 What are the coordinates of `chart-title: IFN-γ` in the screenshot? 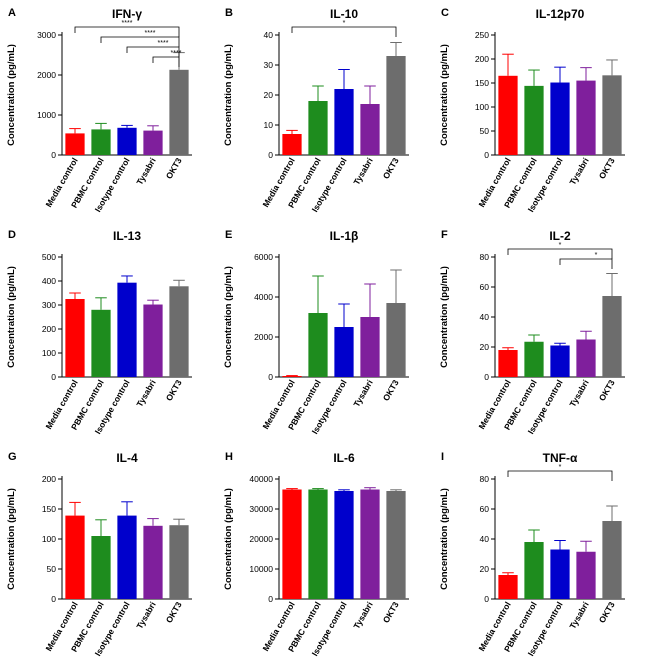 It's located at (127, 14).